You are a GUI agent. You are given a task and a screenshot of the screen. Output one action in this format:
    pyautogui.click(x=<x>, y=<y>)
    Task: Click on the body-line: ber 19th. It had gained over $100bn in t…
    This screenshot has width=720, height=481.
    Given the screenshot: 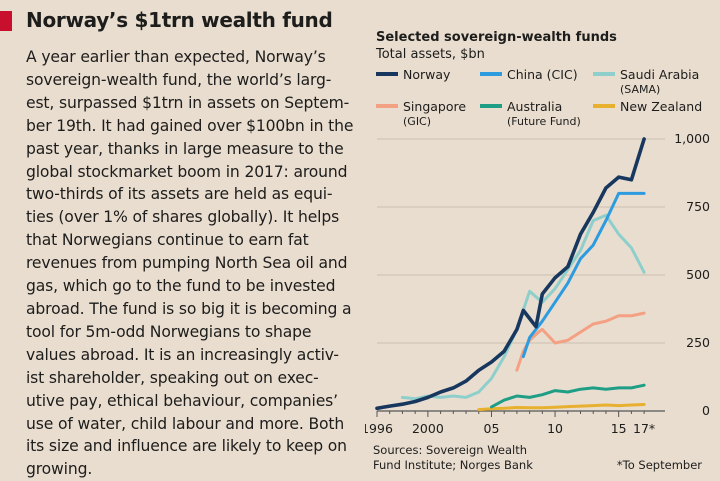 What is the action you would take?
    pyautogui.click(x=190, y=125)
    